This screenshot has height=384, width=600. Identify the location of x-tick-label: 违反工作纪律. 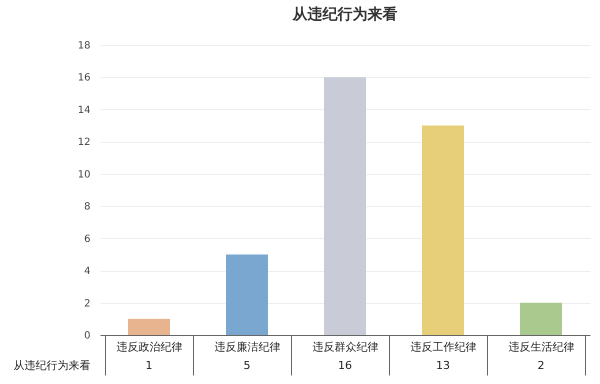
(443, 347).